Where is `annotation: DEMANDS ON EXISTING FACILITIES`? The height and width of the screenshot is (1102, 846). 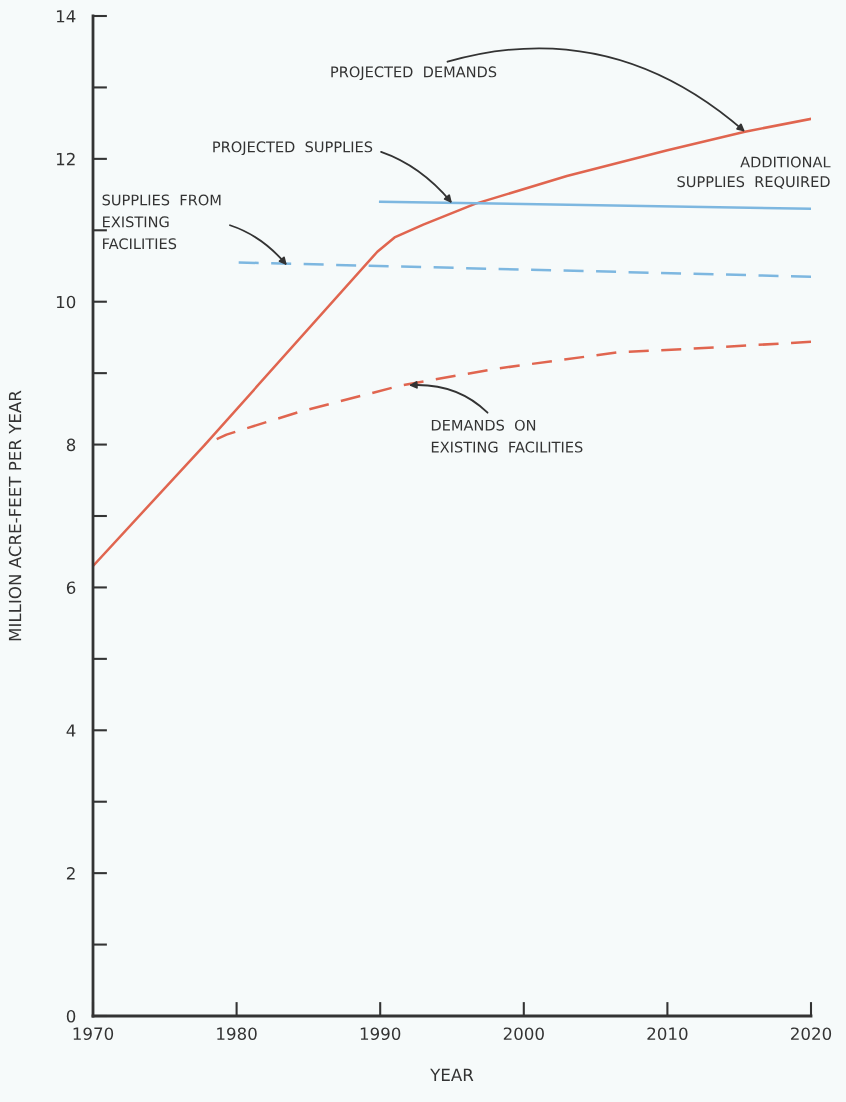 annotation: DEMANDS ON EXISTING FACILITIES is located at coordinates (507, 436).